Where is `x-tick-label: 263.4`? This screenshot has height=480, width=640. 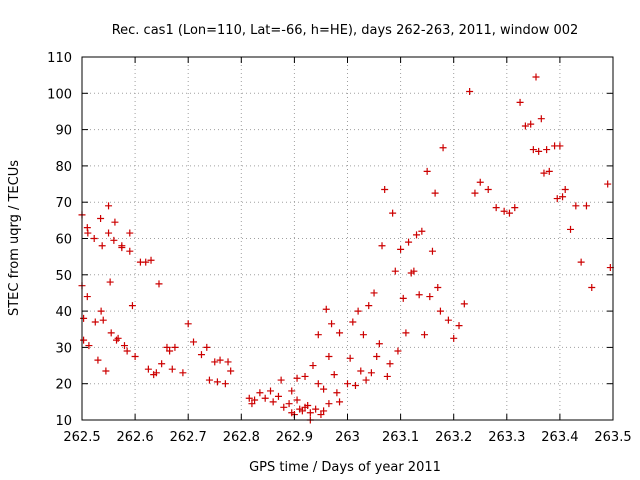
x-tick-label: 263.4 is located at coordinates (559, 437).